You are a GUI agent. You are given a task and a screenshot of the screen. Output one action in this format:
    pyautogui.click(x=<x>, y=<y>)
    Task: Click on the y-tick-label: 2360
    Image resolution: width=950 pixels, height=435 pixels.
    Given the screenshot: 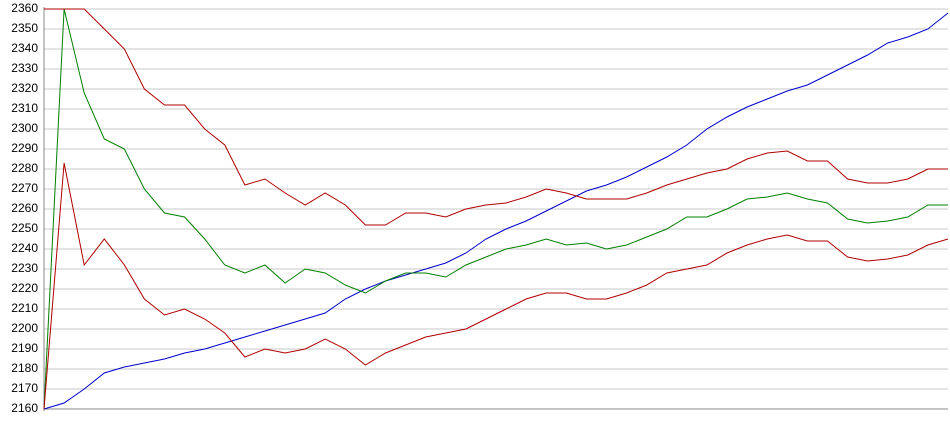 What is the action you would take?
    pyautogui.click(x=24, y=8)
    